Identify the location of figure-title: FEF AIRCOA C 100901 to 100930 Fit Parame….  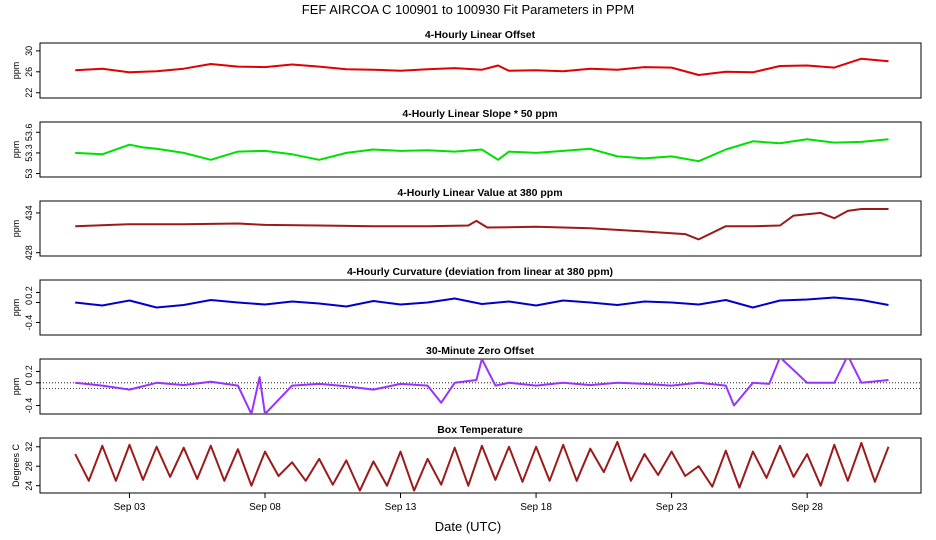
(468, 9).